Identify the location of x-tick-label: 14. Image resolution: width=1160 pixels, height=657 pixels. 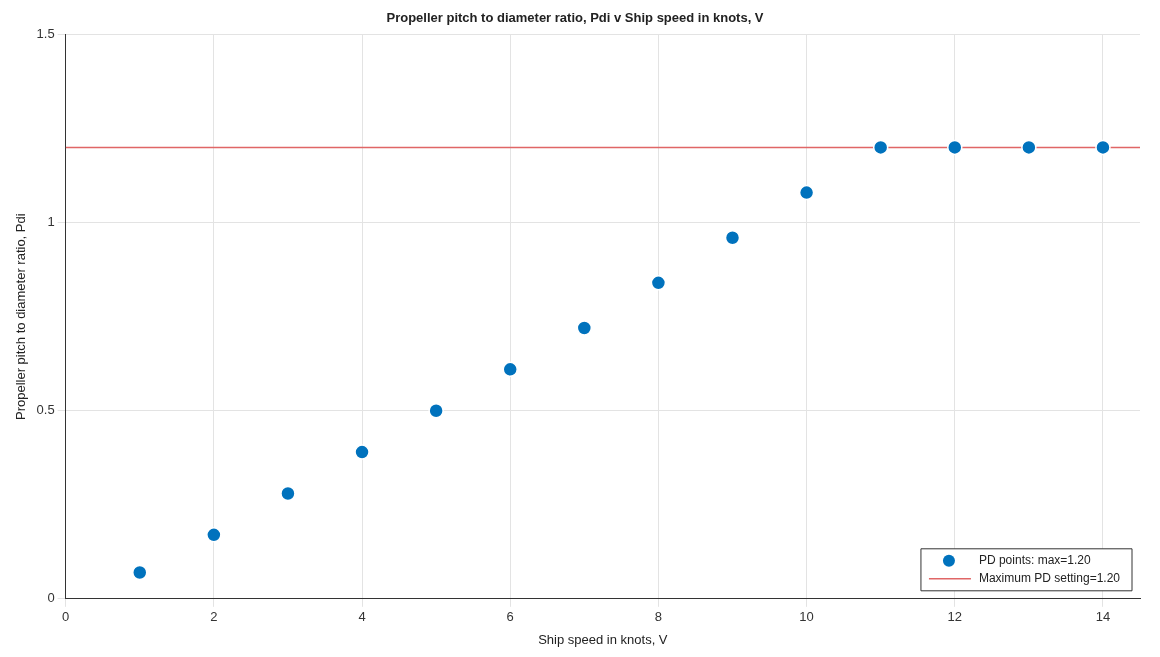
(1103, 617).